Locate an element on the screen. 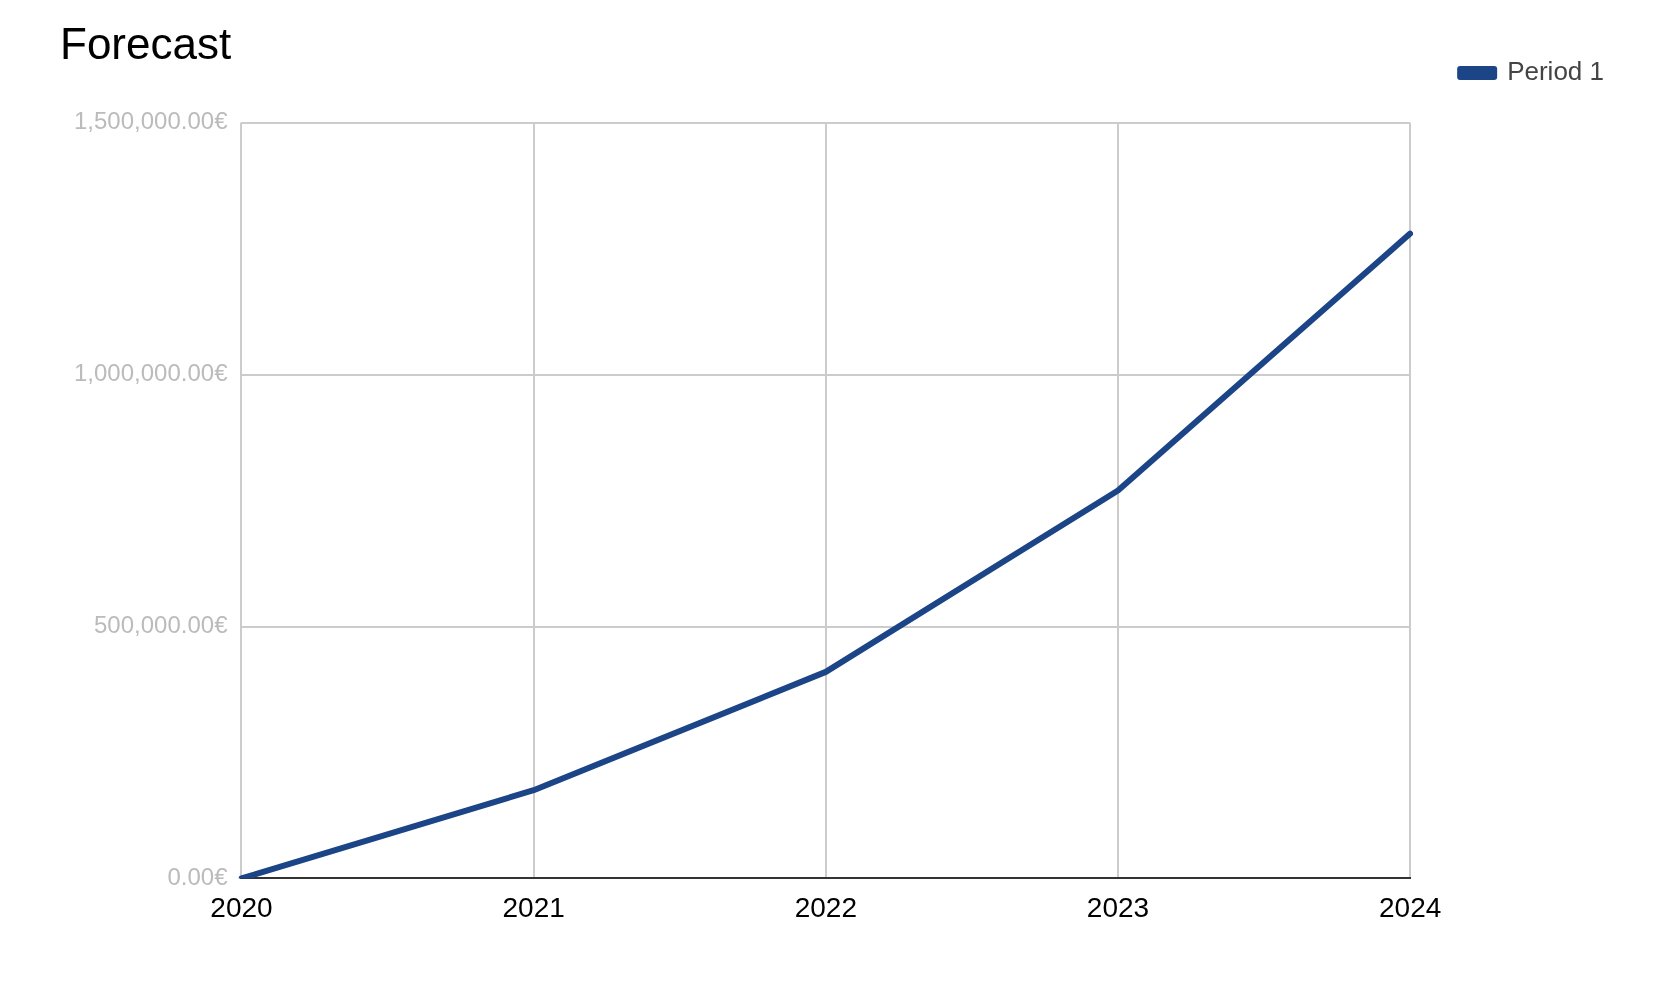 The width and height of the screenshot is (1674, 1000). x-tick-label: 2021 is located at coordinates (533, 907).